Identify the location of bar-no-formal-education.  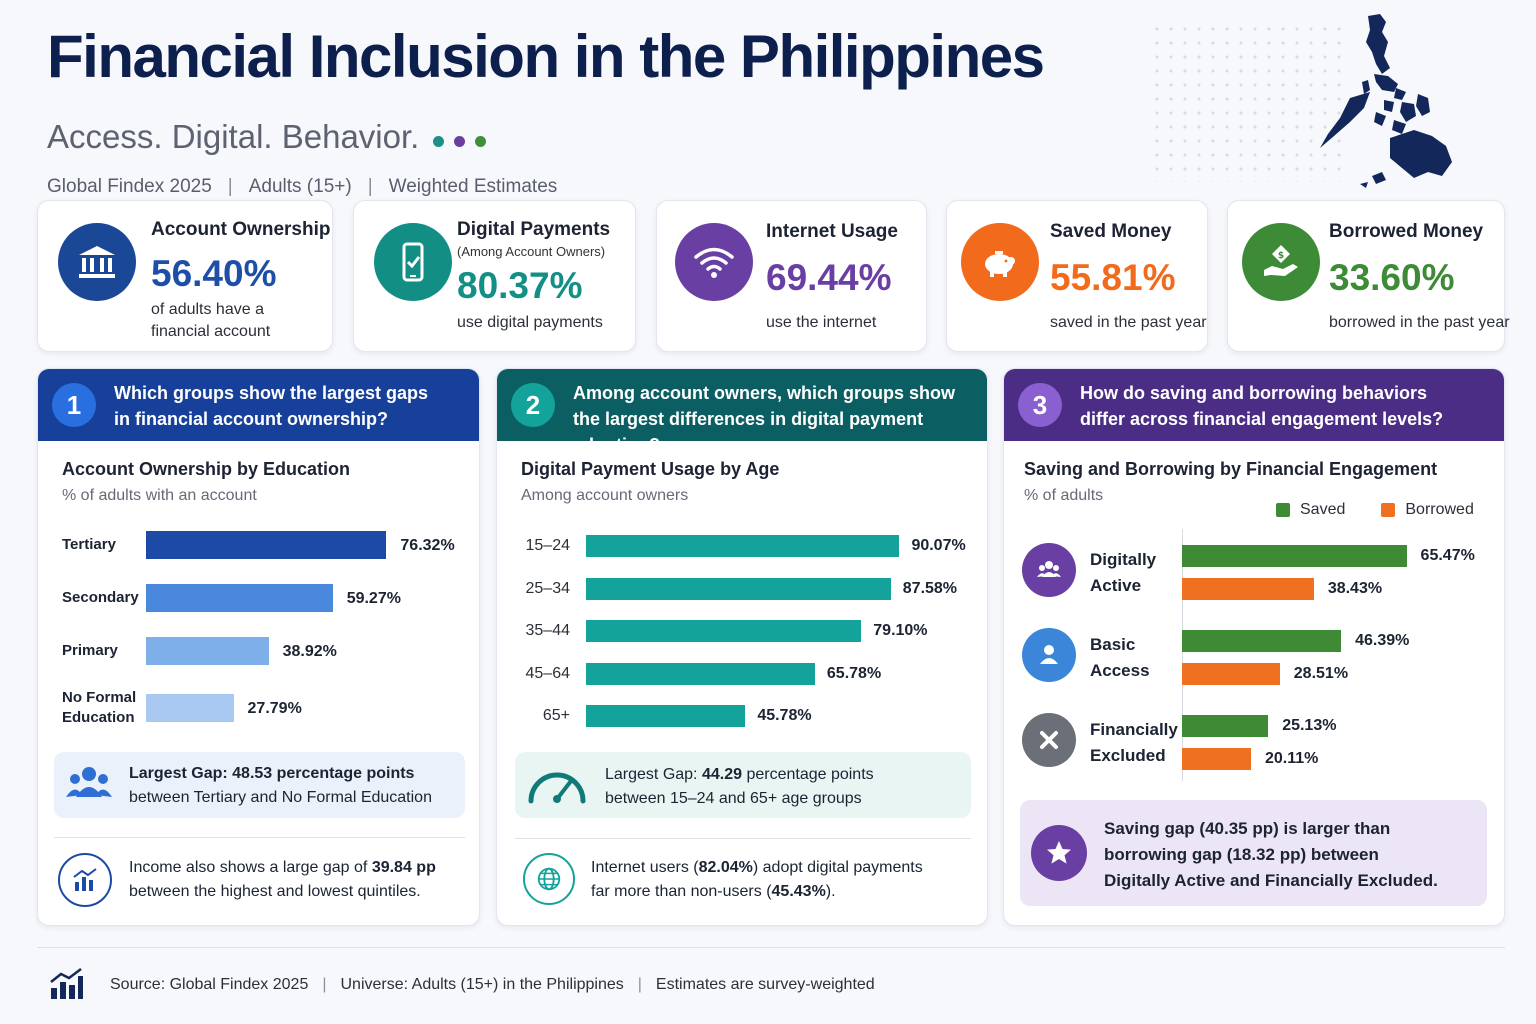
(190, 708).